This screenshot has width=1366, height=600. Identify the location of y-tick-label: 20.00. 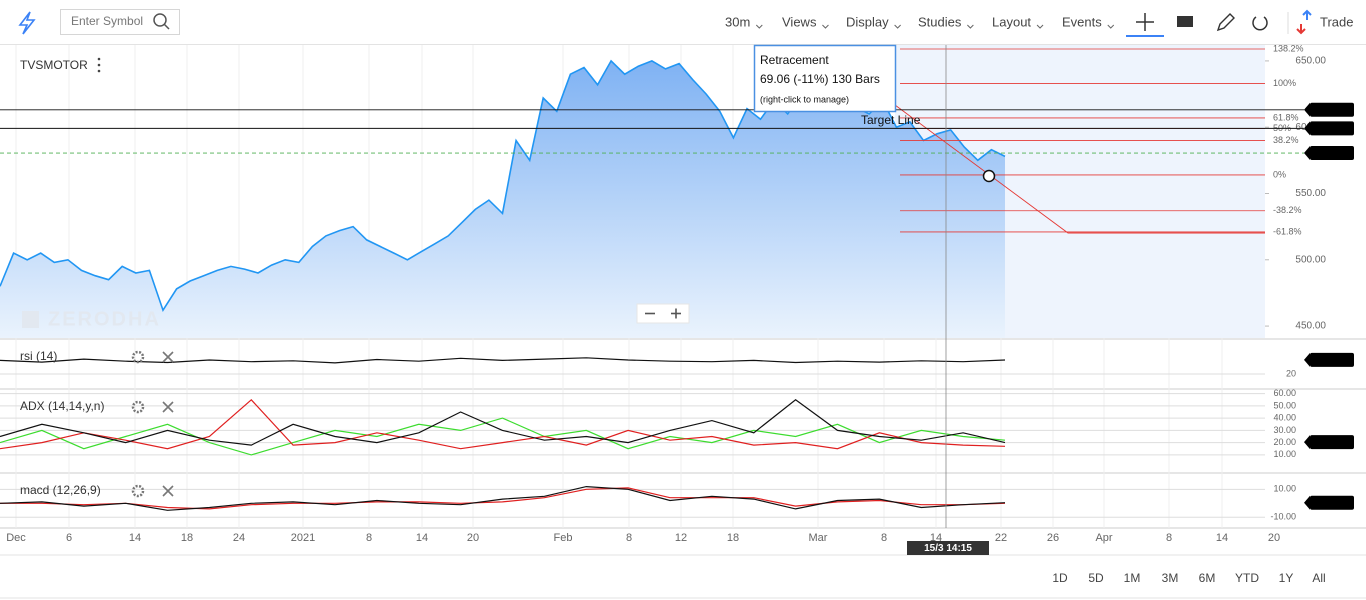
(1284, 442).